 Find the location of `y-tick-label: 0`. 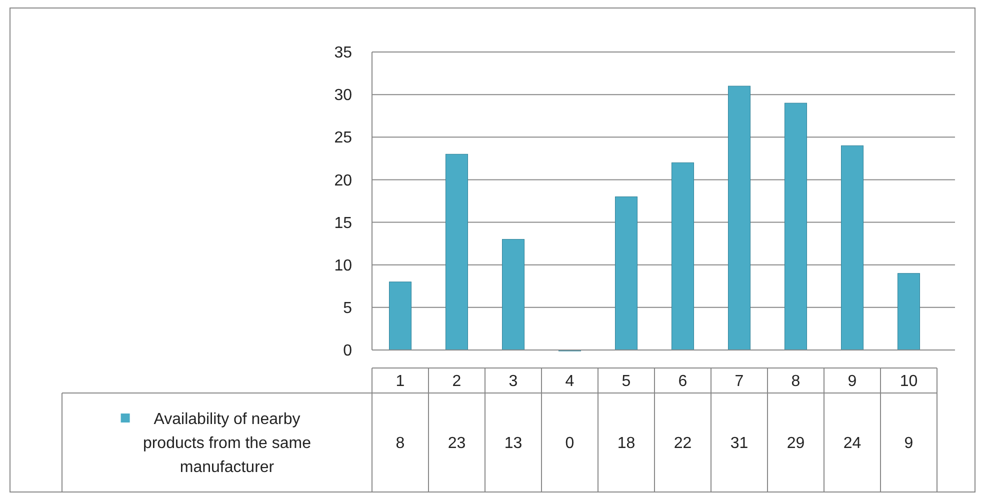

y-tick-label: 0 is located at coordinates (347, 351).